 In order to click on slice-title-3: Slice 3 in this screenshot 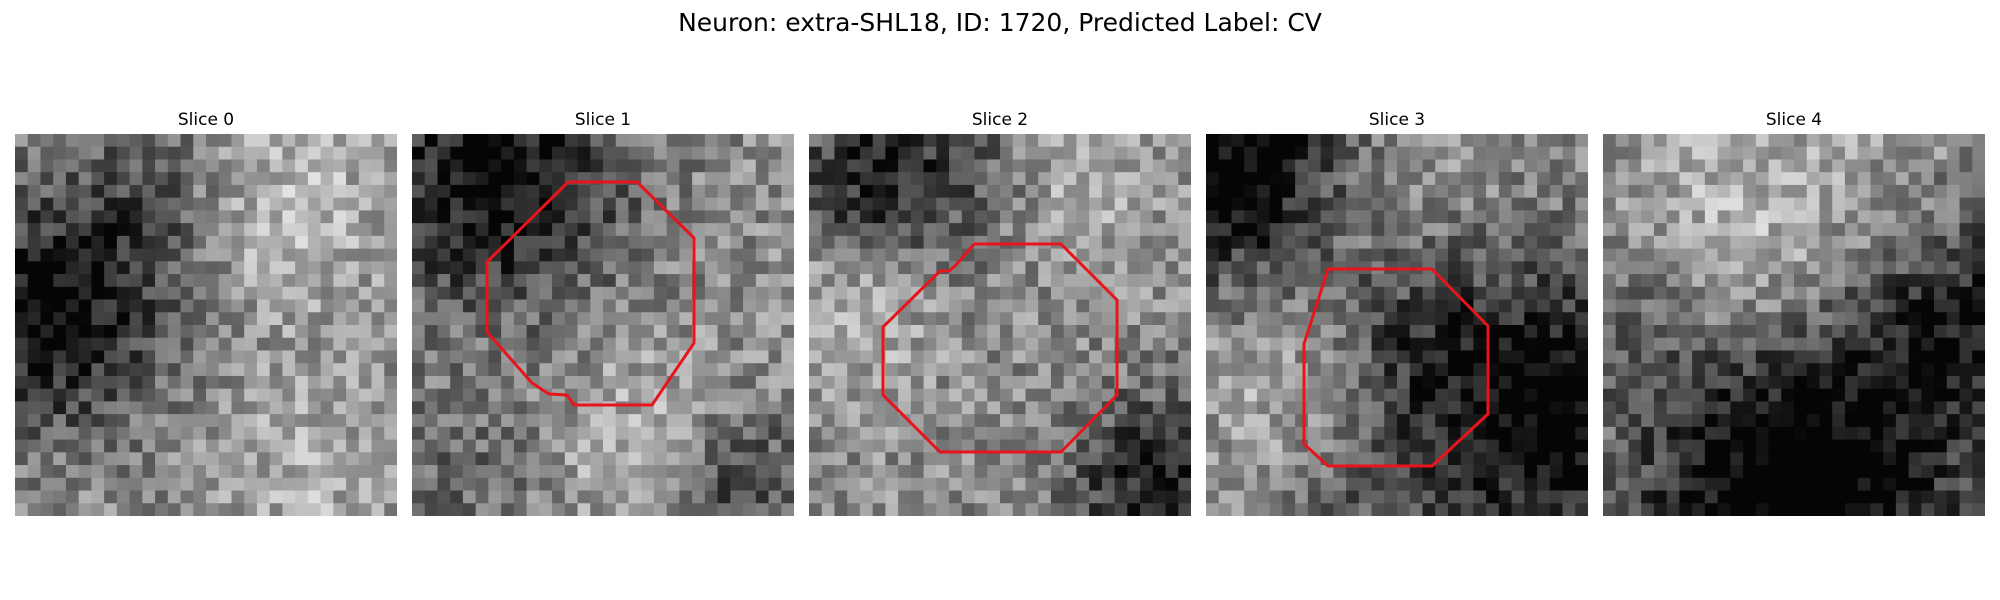, I will do `click(1397, 120)`.